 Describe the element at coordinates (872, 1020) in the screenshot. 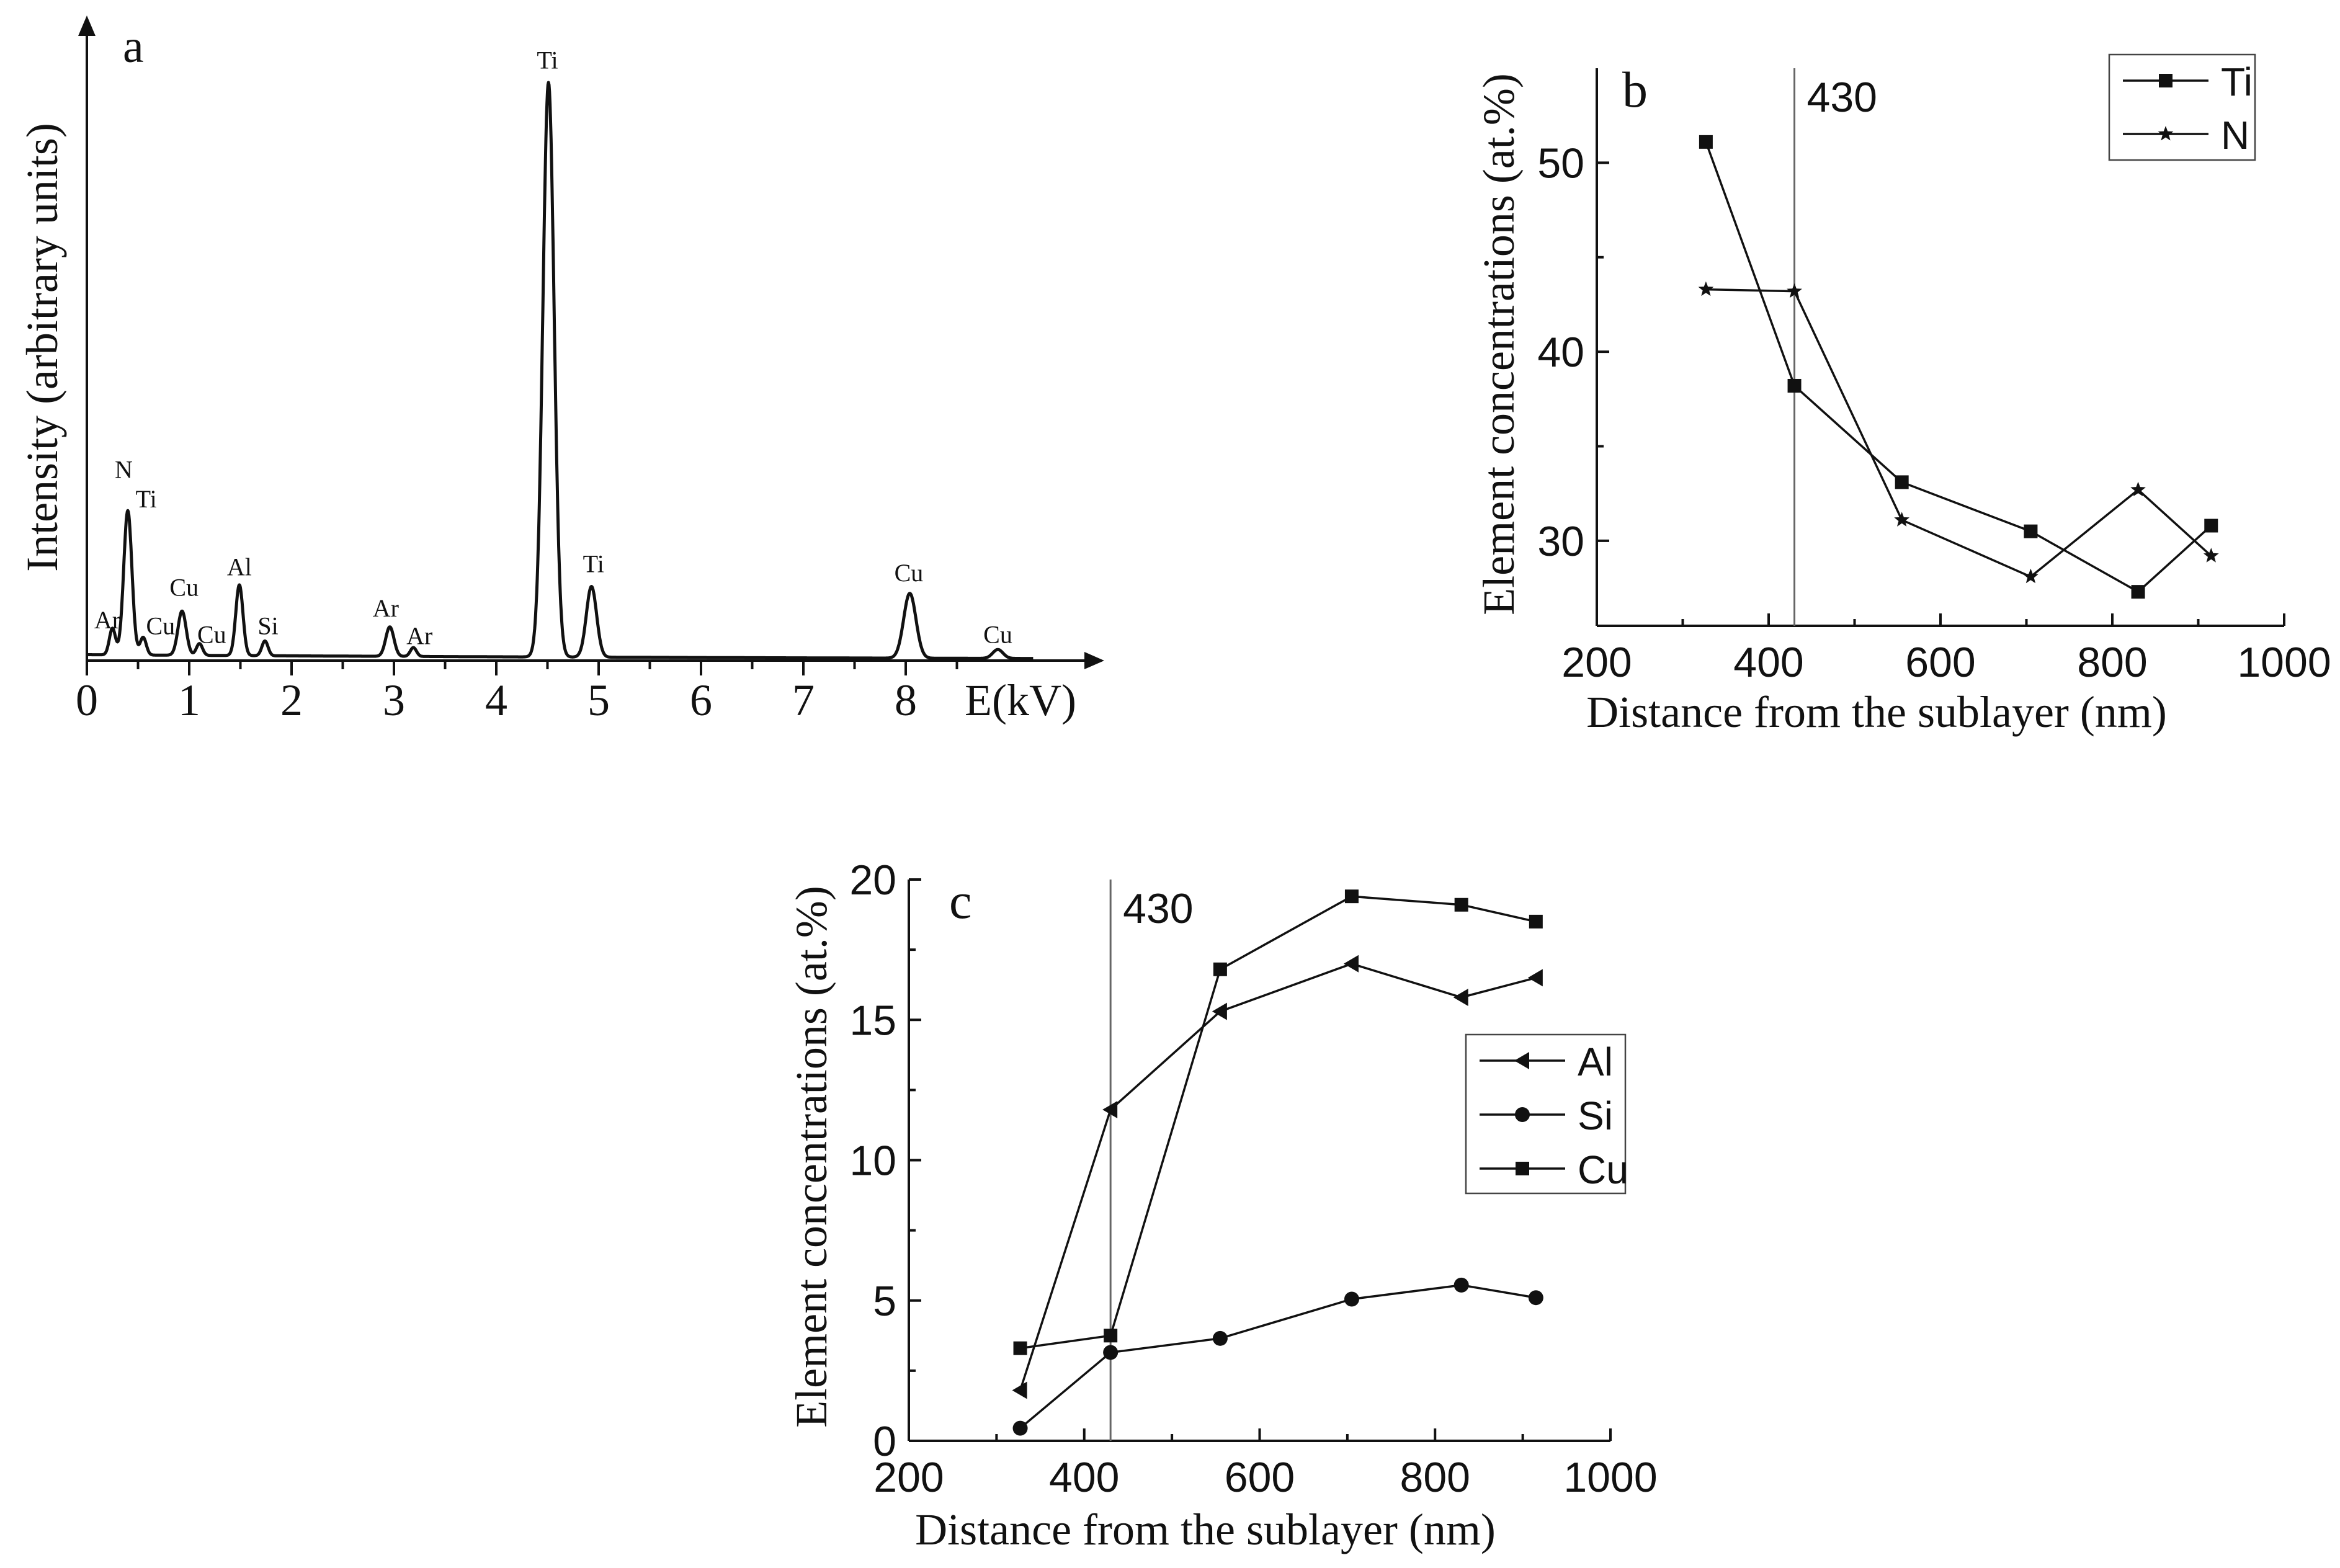

I see `panel-c-y-tick-label: 15` at that location.